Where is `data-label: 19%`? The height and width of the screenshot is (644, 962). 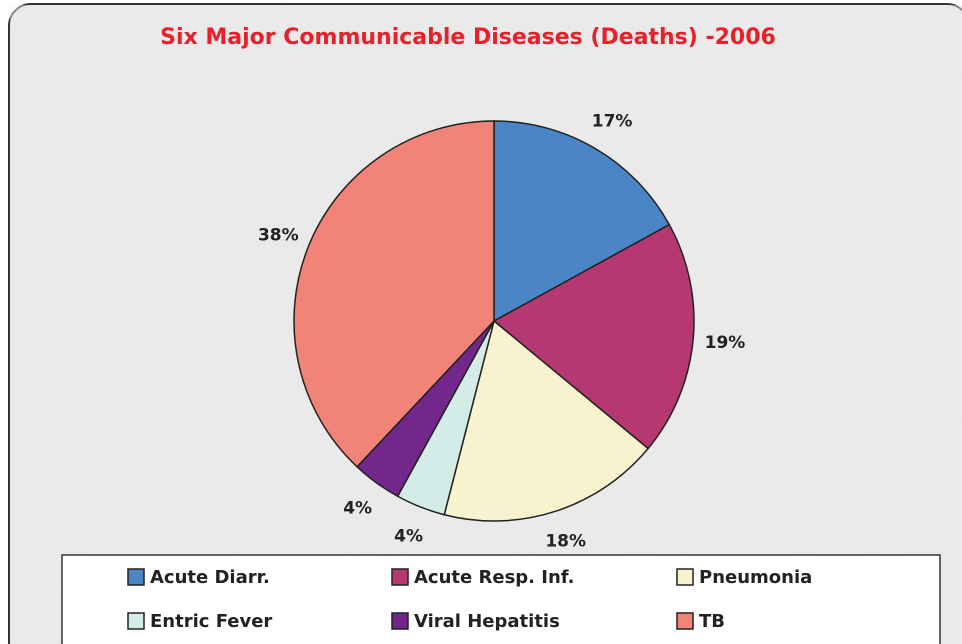 data-label: 19% is located at coordinates (725, 343).